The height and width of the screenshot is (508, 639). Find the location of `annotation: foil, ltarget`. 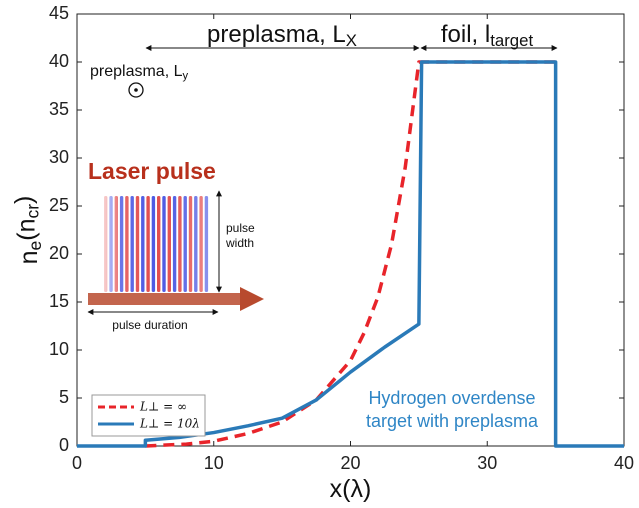

annotation: foil, ltarget is located at coordinates (487, 35).